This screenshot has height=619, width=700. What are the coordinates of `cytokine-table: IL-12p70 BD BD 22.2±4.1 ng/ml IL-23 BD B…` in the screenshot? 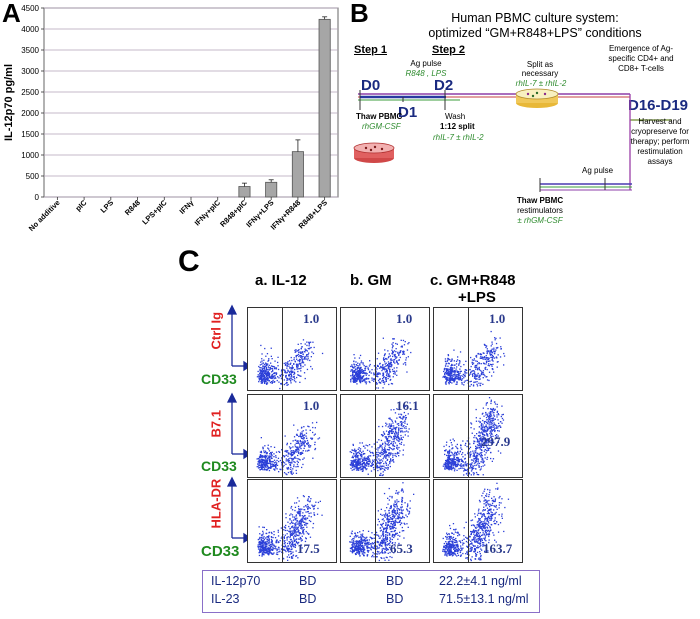 It's located at (371, 591).